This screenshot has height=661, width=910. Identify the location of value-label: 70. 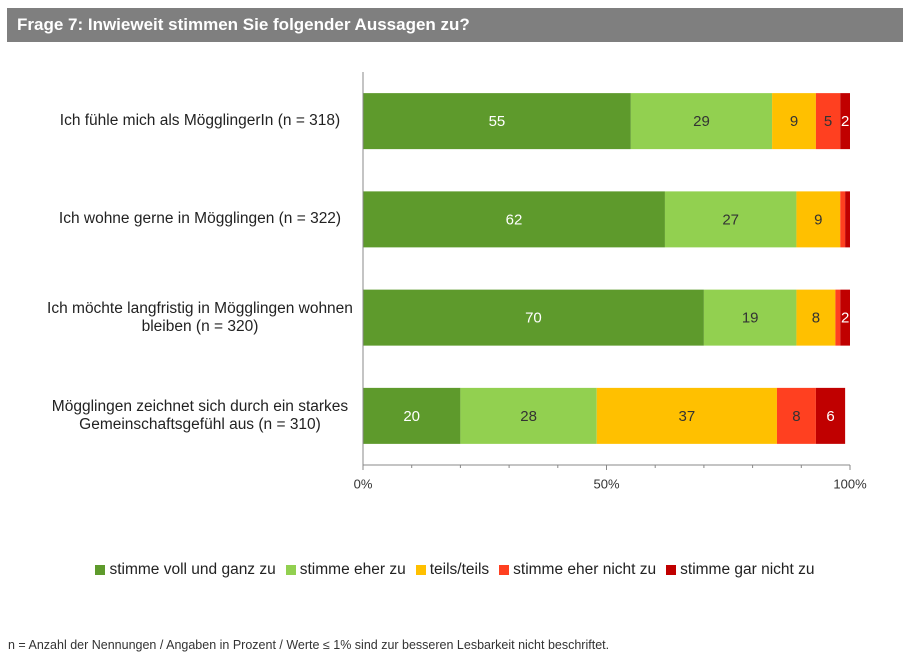
(533, 318).